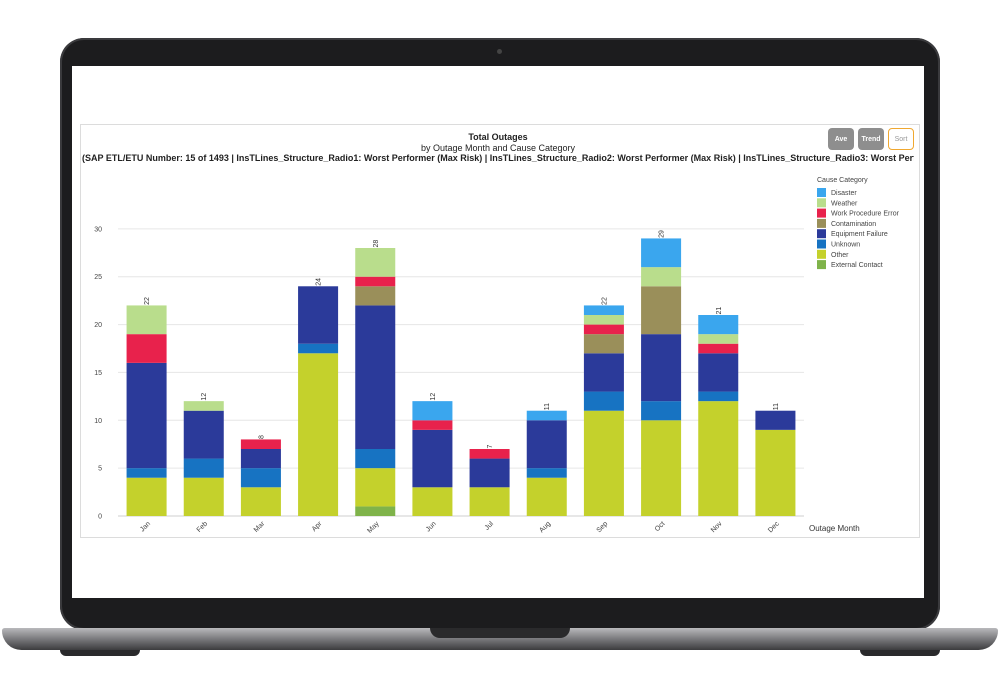 This screenshot has width=1000, height=700. I want to click on legend-swatch-unknown, so click(821, 244).